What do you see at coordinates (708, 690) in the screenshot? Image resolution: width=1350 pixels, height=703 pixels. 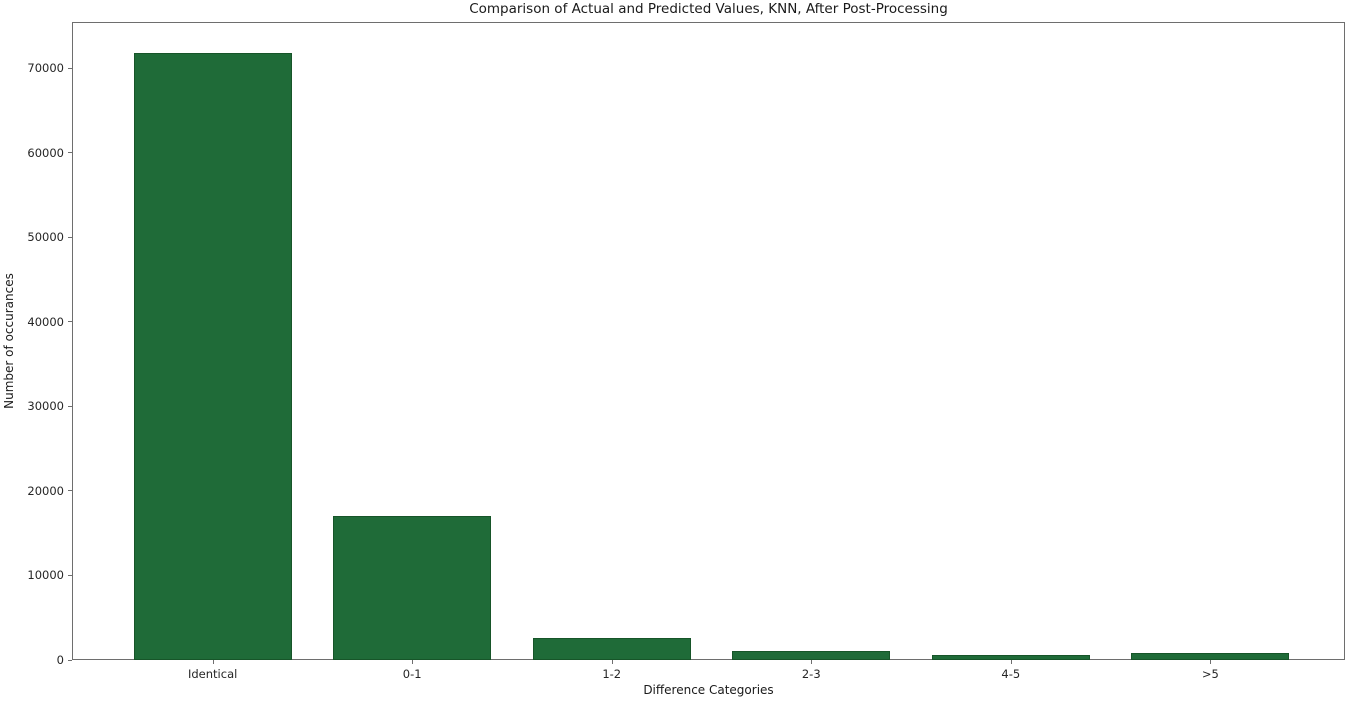 I see `x-axis-label: Difference Categories` at bounding box center [708, 690].